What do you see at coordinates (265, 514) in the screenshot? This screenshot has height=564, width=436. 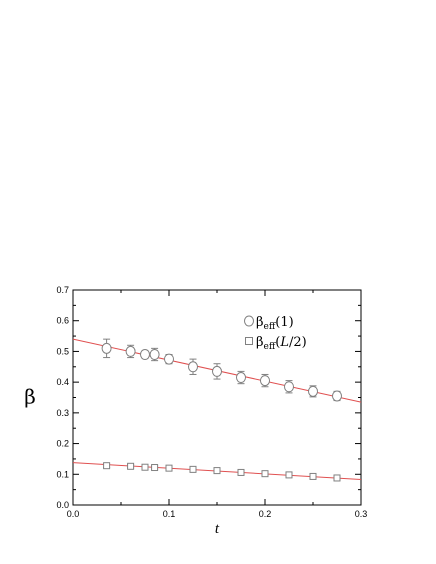 I see `x-tick-label: 0.2` at bounding box center [265, 514].